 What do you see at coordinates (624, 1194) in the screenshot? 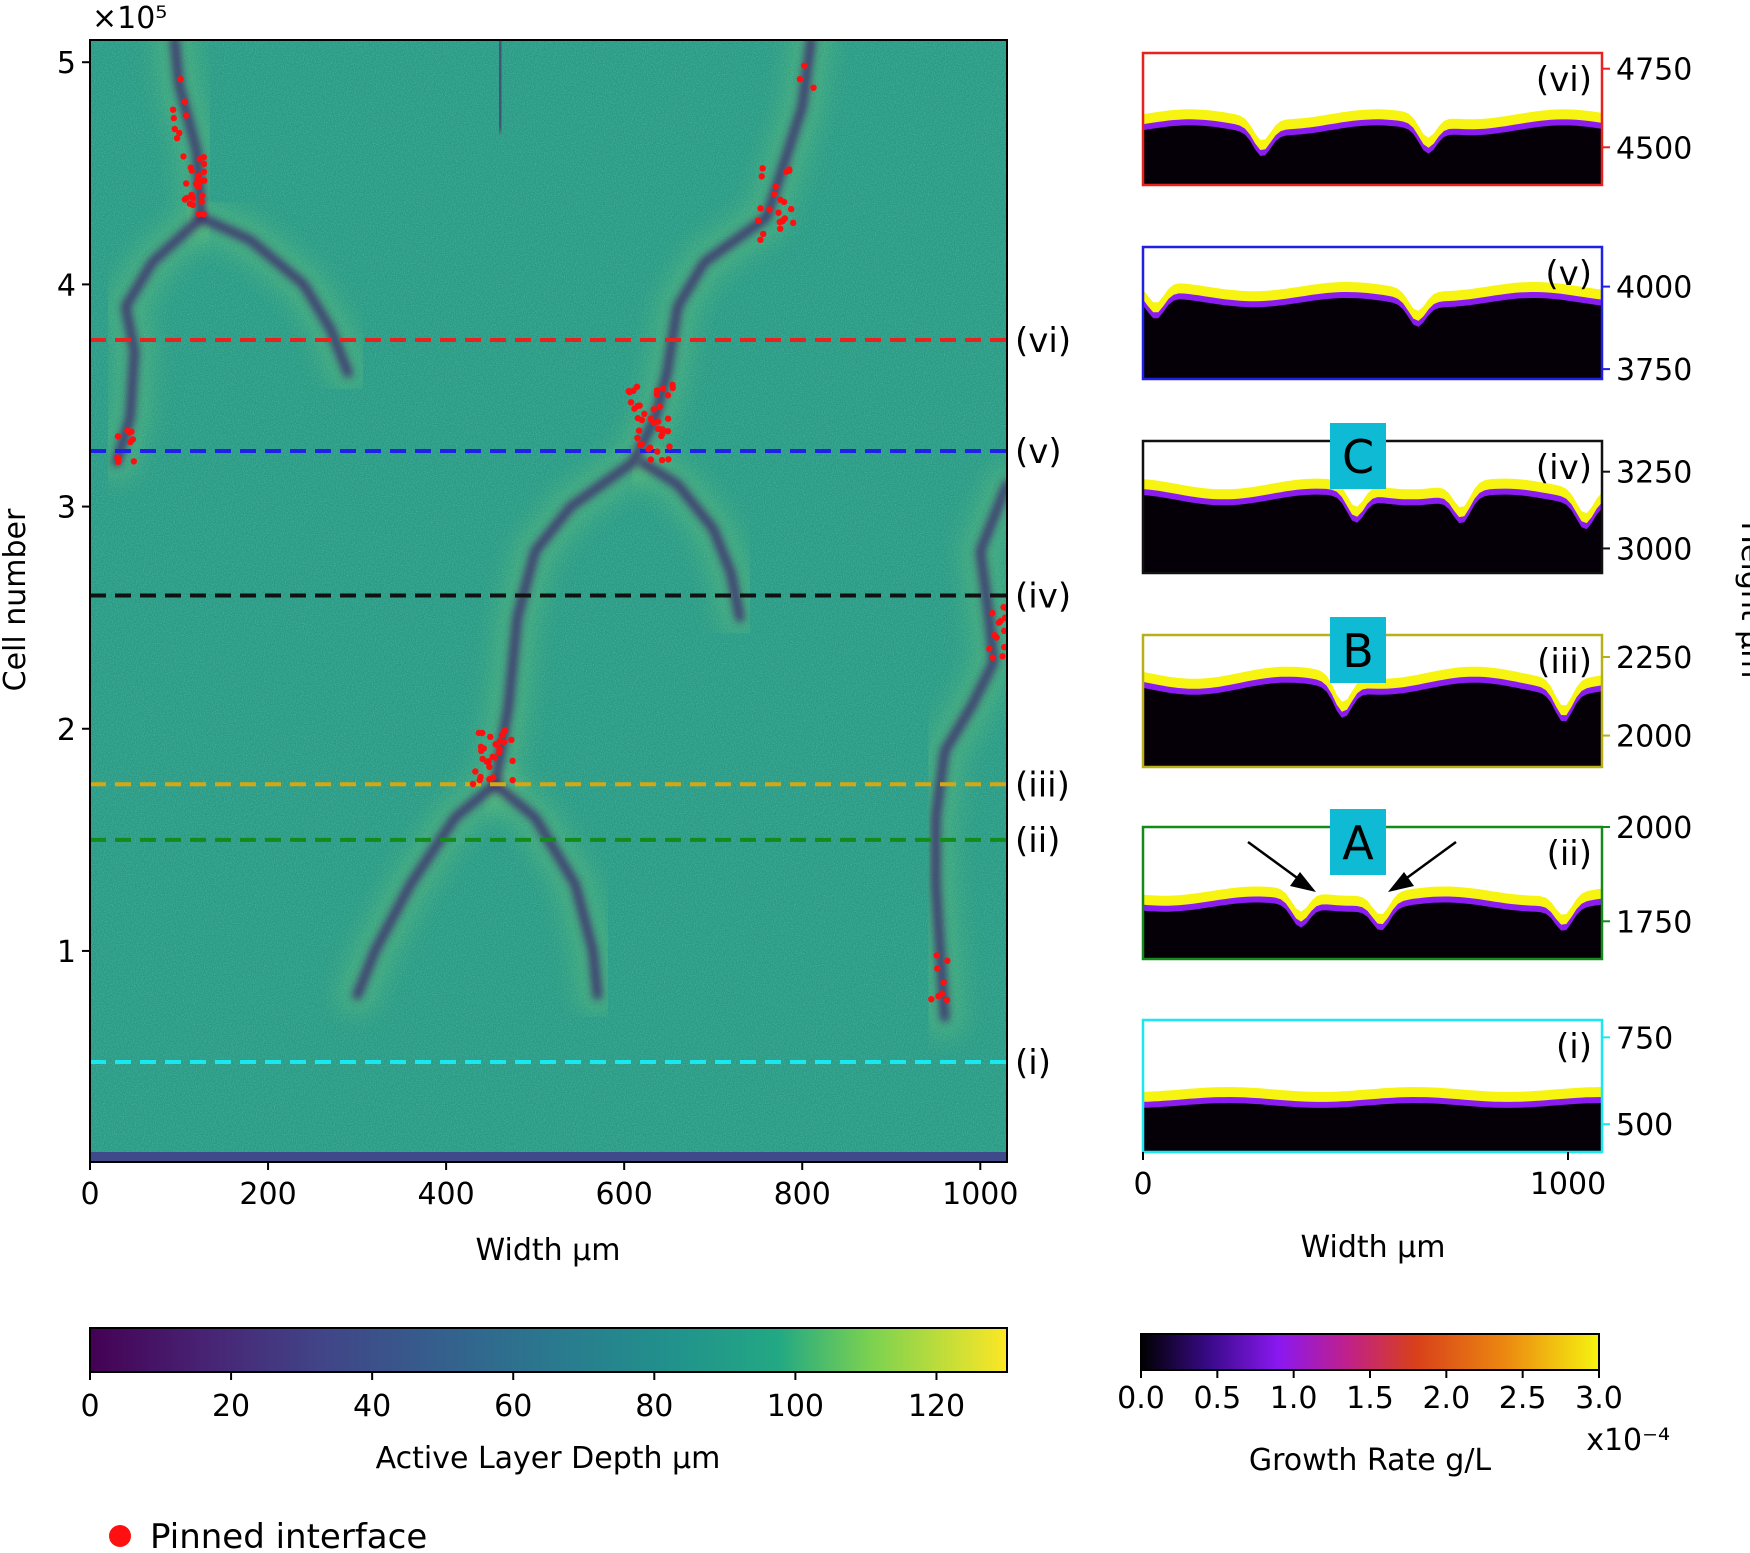
I see `x-tick-label: 600` at bounding box center [624, 1194].